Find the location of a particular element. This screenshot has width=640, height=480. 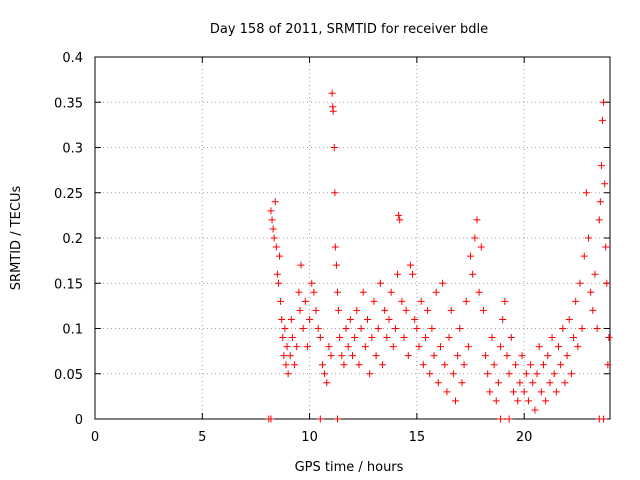

y-tick-label: 0.05 is located at coordinates (68, 375).